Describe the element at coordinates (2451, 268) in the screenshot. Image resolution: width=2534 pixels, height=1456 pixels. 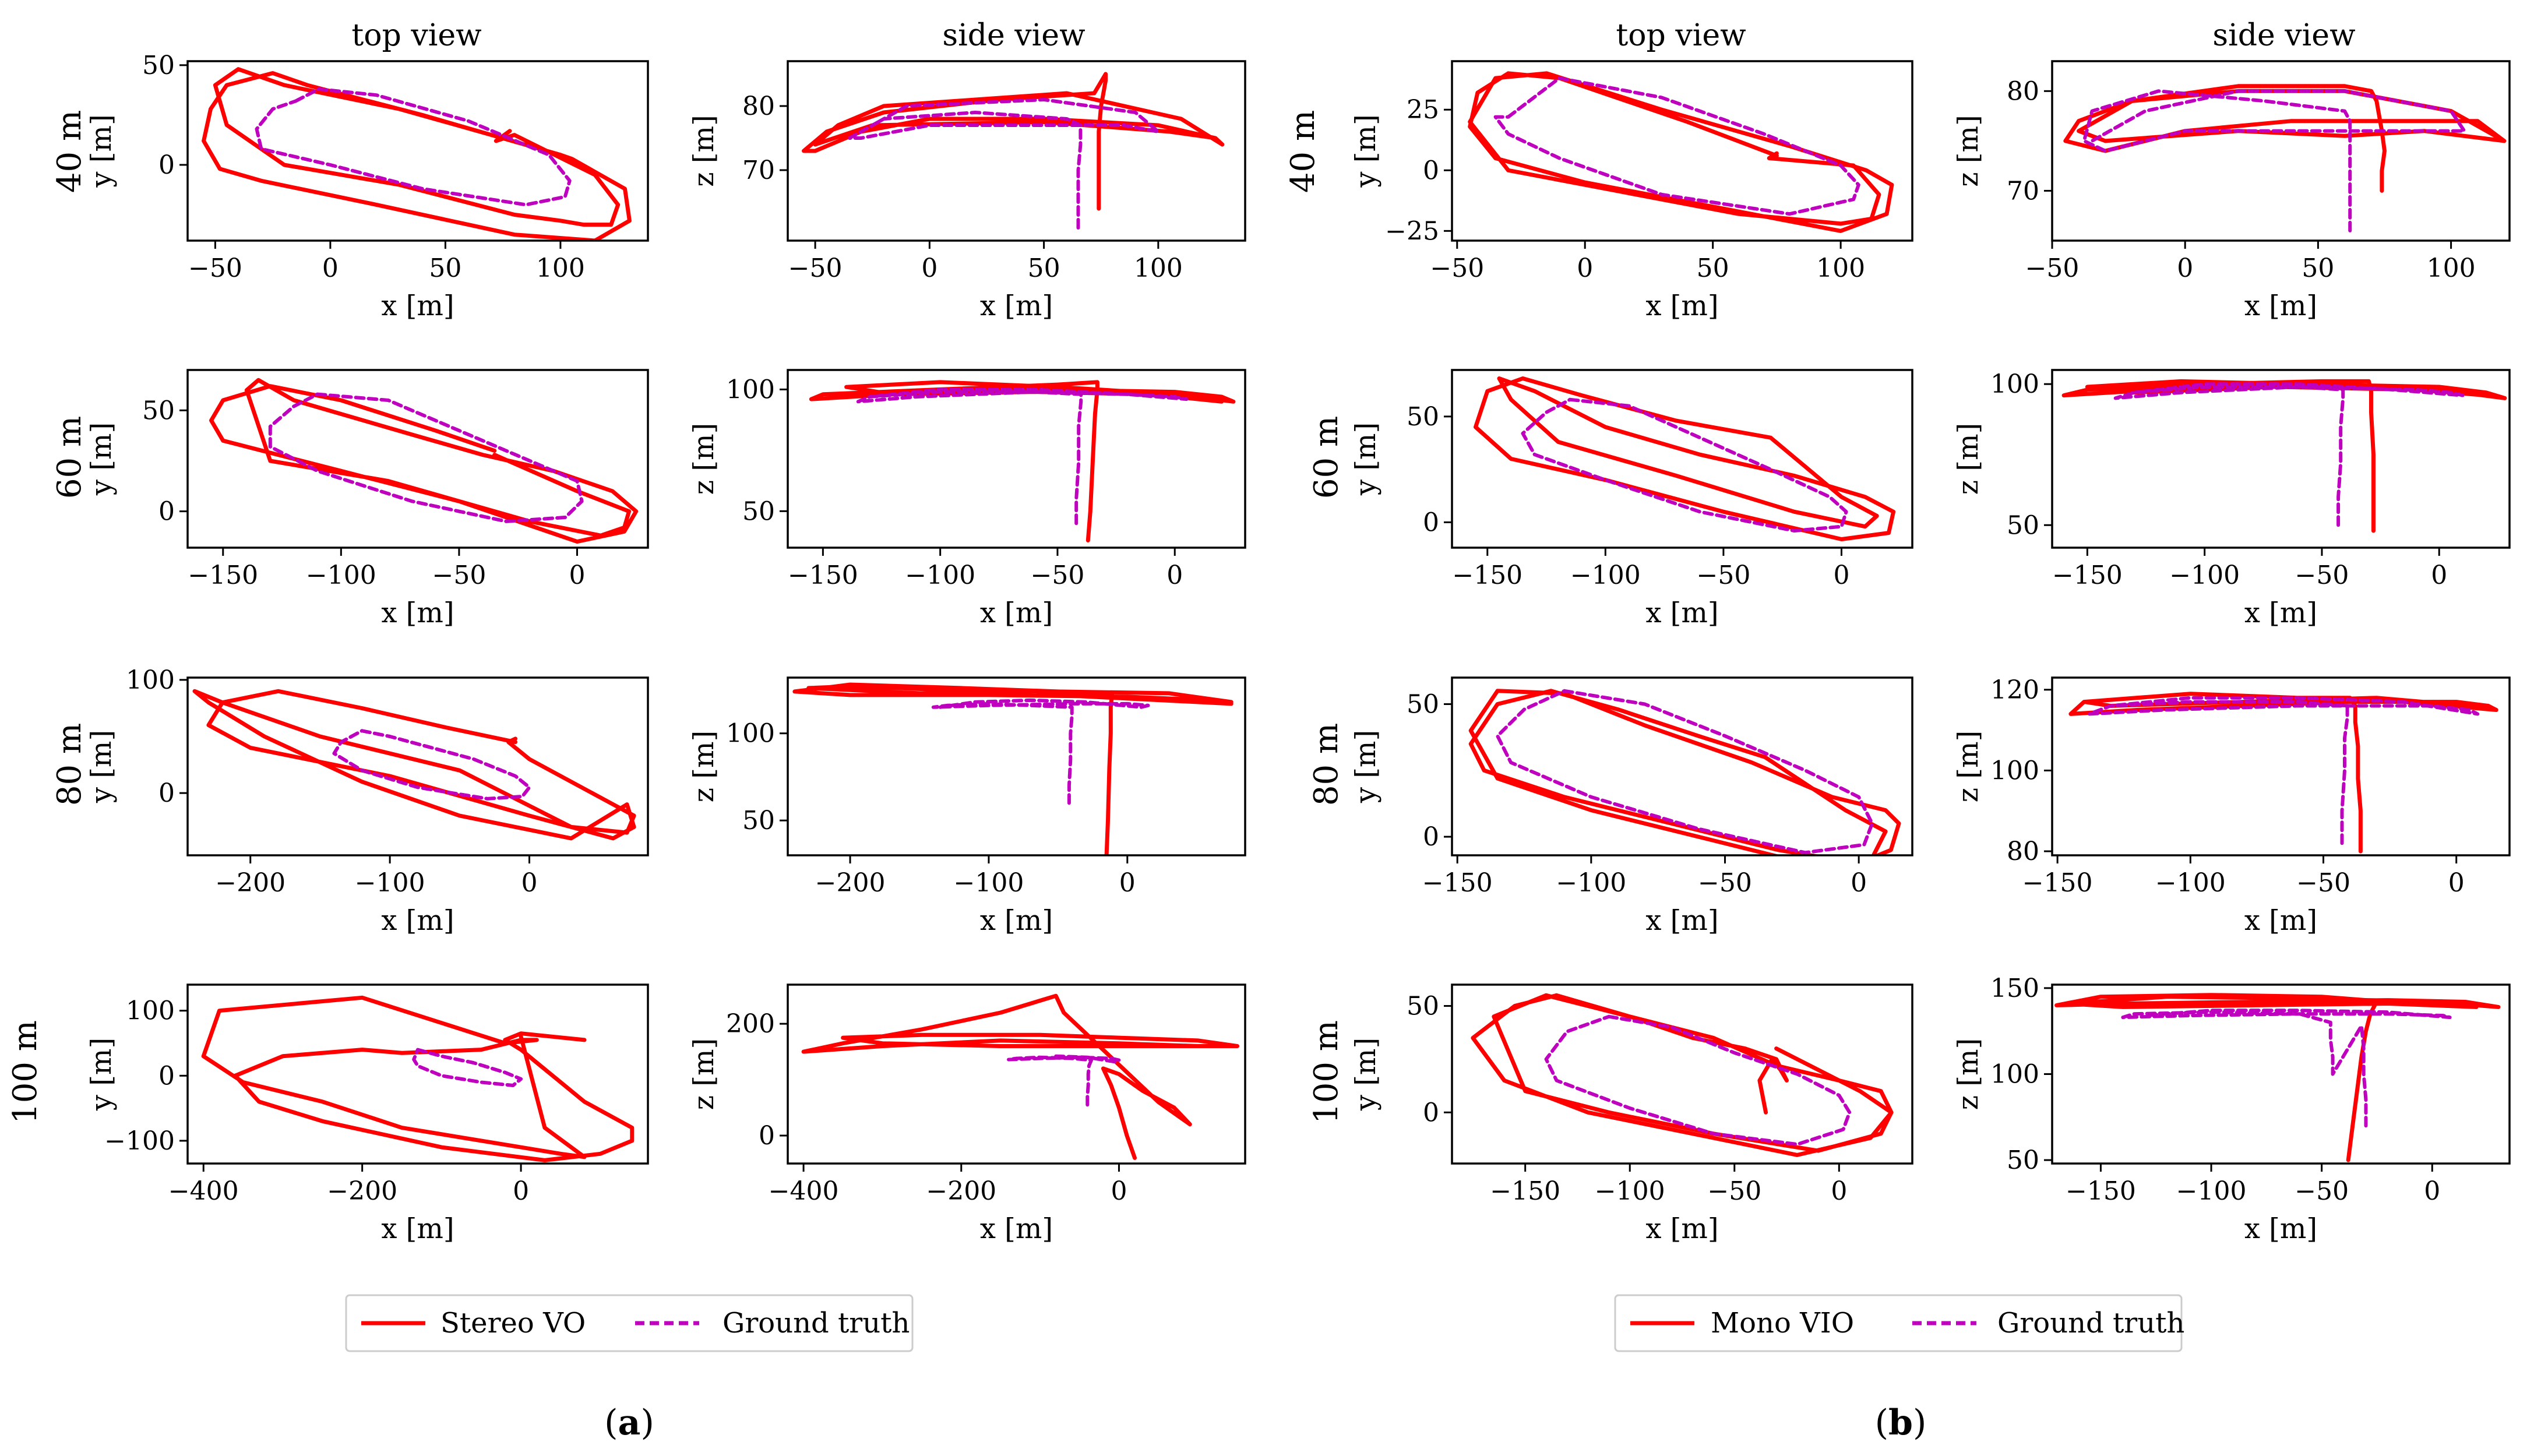
I see `x-tick-label-b-40-side: 100` at that location.